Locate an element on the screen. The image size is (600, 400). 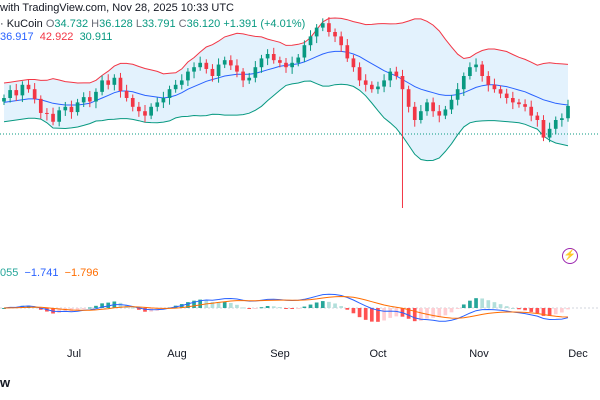
close-value: 36.120 is located at coordinates (203, 24).